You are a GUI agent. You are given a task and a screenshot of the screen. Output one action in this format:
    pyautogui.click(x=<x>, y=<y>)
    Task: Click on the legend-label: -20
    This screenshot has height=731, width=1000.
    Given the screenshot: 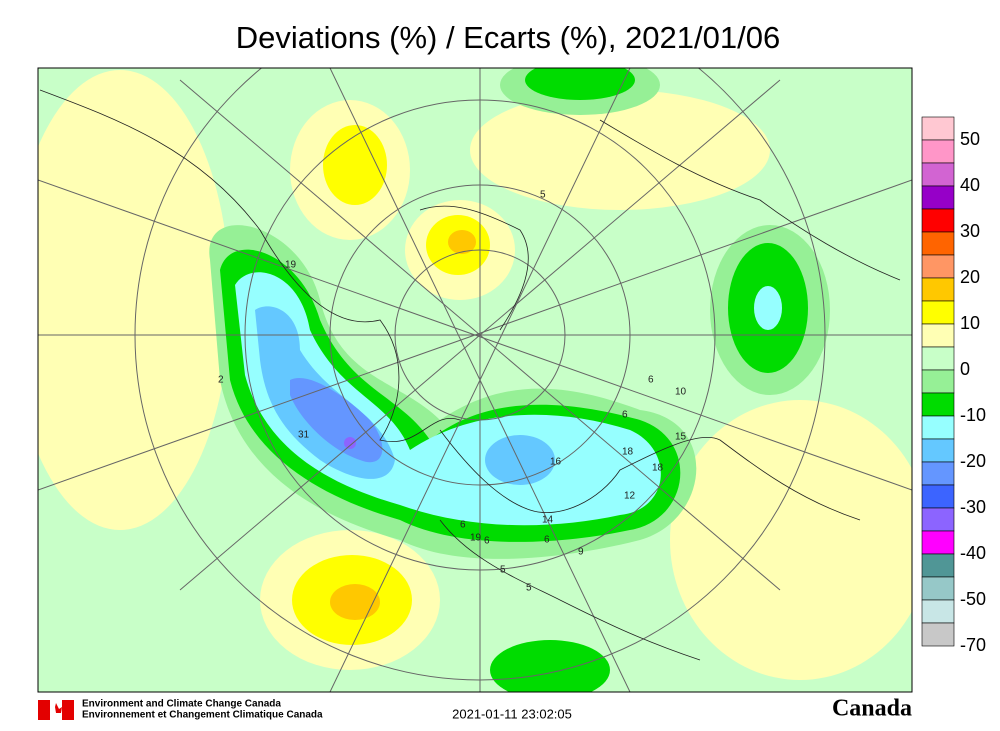 What is the action you would take?
    pyautogui.click(x=973, y=461)
    